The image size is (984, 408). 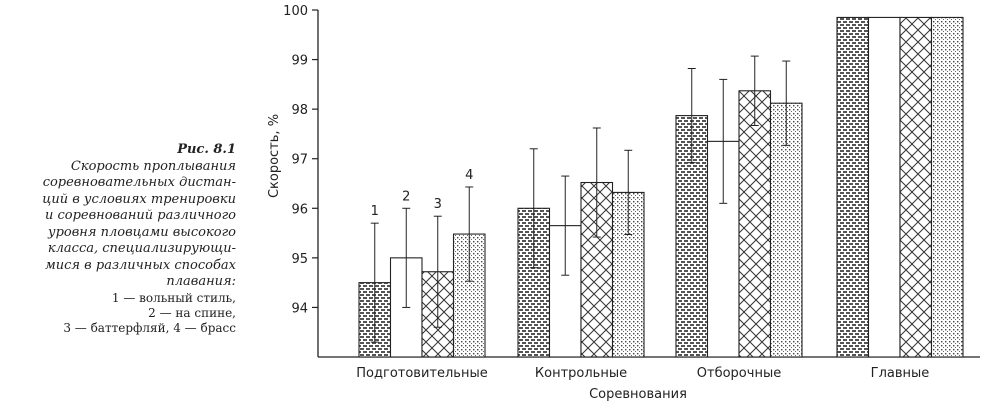 I want to click on bar-number-label: 4, so click(x=469, y=175).